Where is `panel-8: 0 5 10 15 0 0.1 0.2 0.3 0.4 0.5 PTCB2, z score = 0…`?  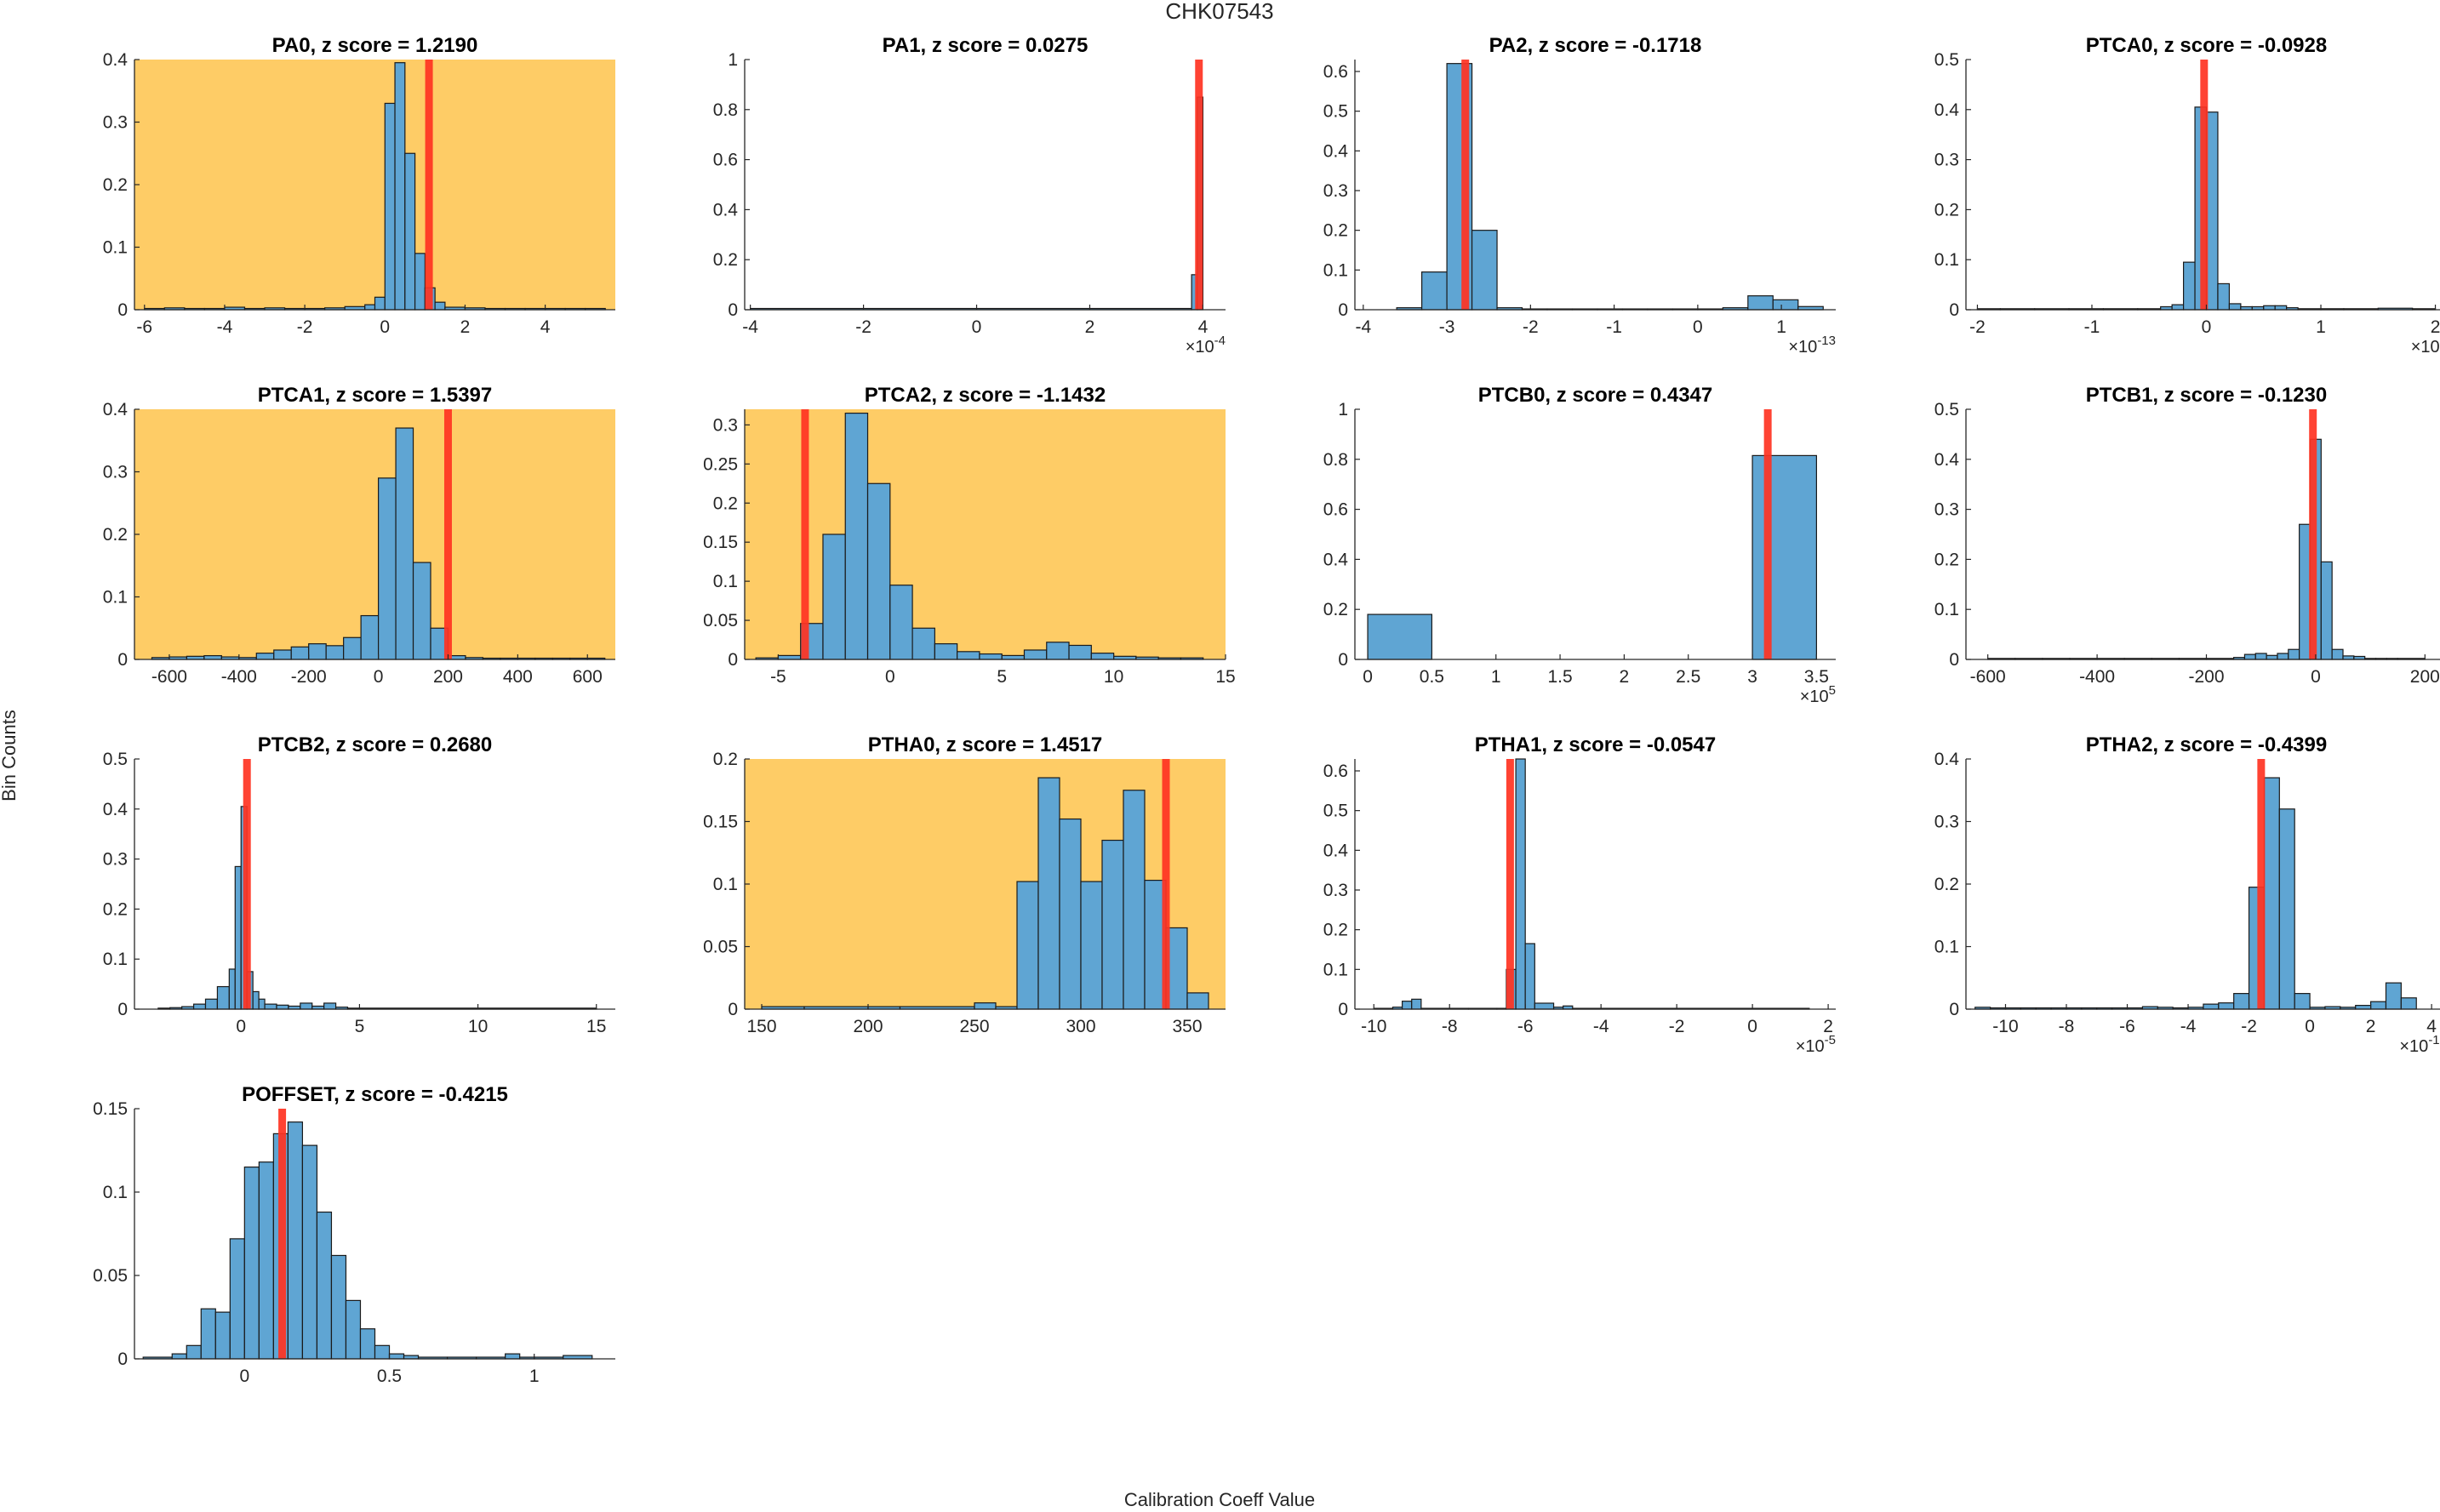
panel-8: 0 5 10 15 0 0.1 0.2 0.3 0.4 0.5 PTCB2, z score = 0… is located at coordinates (359, 884).